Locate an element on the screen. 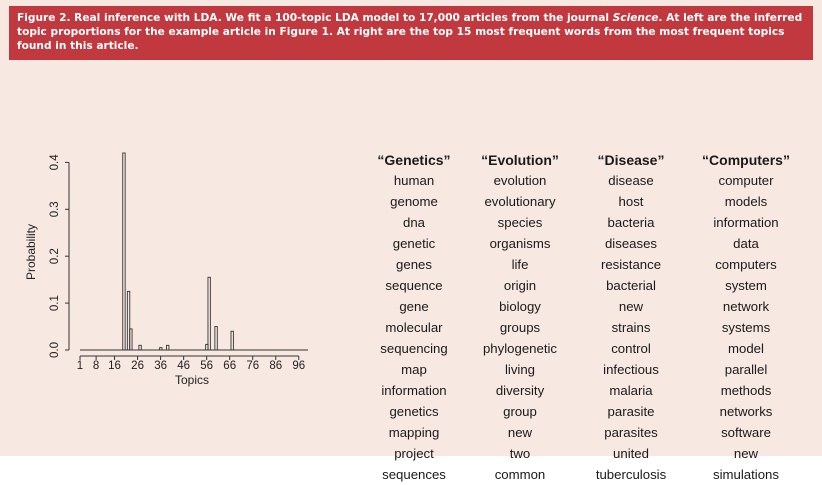  topic-word: human is located at coordinates (414, 180).